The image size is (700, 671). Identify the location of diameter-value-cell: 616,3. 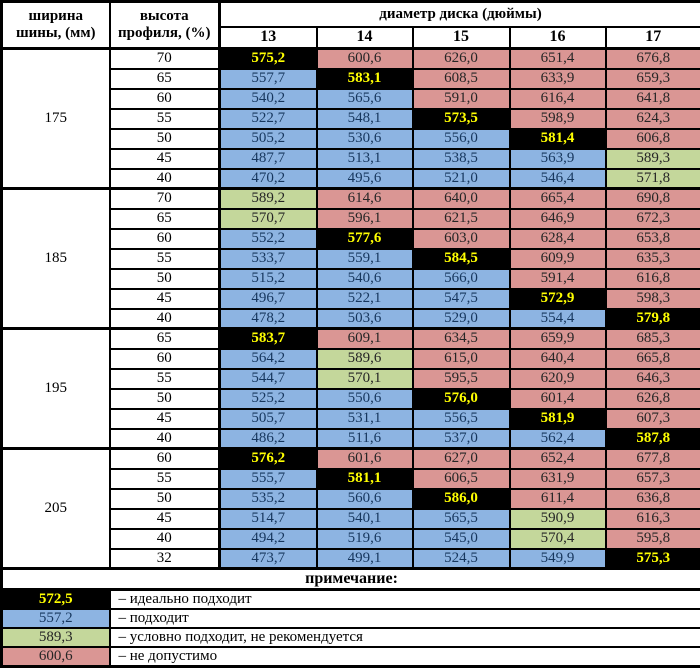
(652, 518).